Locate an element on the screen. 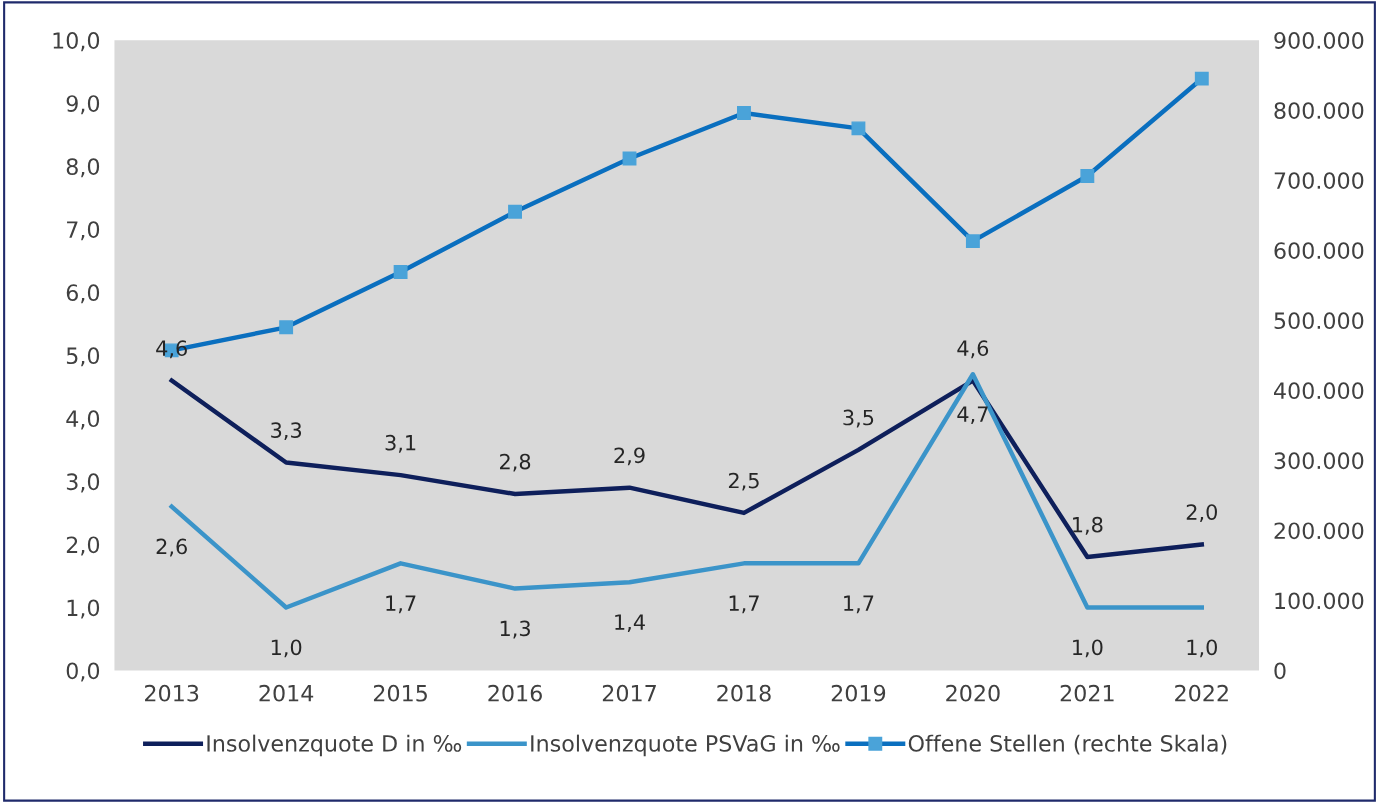 The height and width of the screenshot is (803, 1379). legend-label: Insolvenzquote PSVaG in ‰ is located at coordinates (685, 745).